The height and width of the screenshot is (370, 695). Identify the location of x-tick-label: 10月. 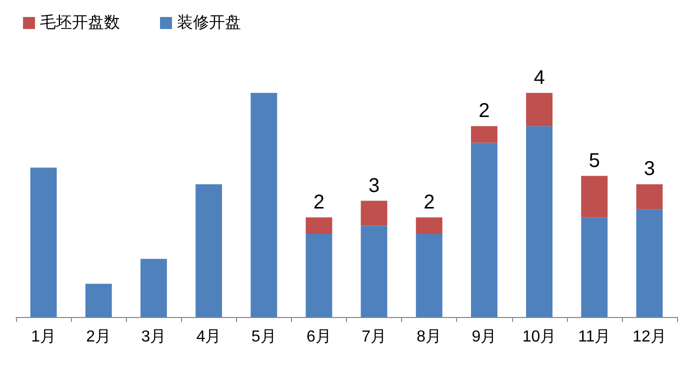
(539, 337).